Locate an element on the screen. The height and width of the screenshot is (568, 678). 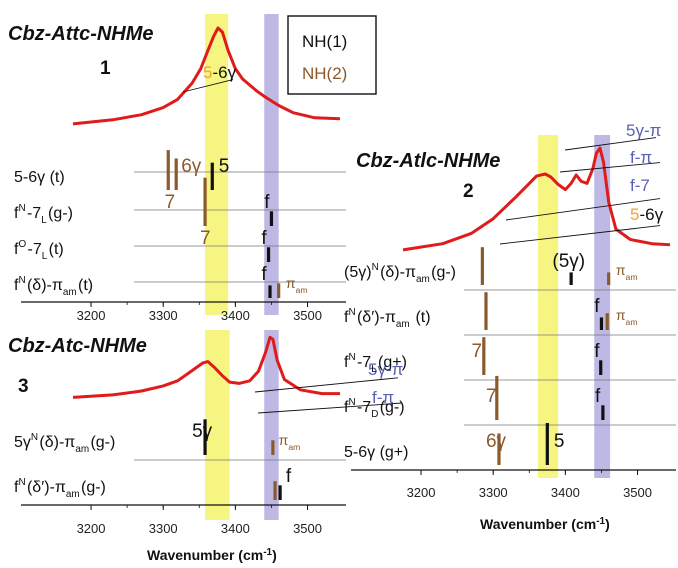
legend-nh1: NH(1) is located at coordinates (324, 41).